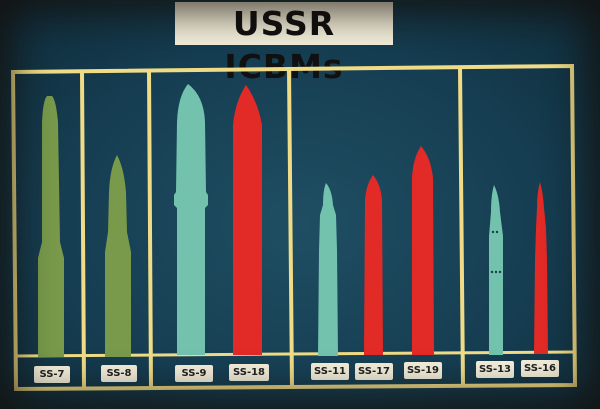 Image resolution: width=600 pixels, height=409 pixels. Describe the element at coordinates (540, 368) in the screenshot. I see `label-ss-16: SS-16` at that location.